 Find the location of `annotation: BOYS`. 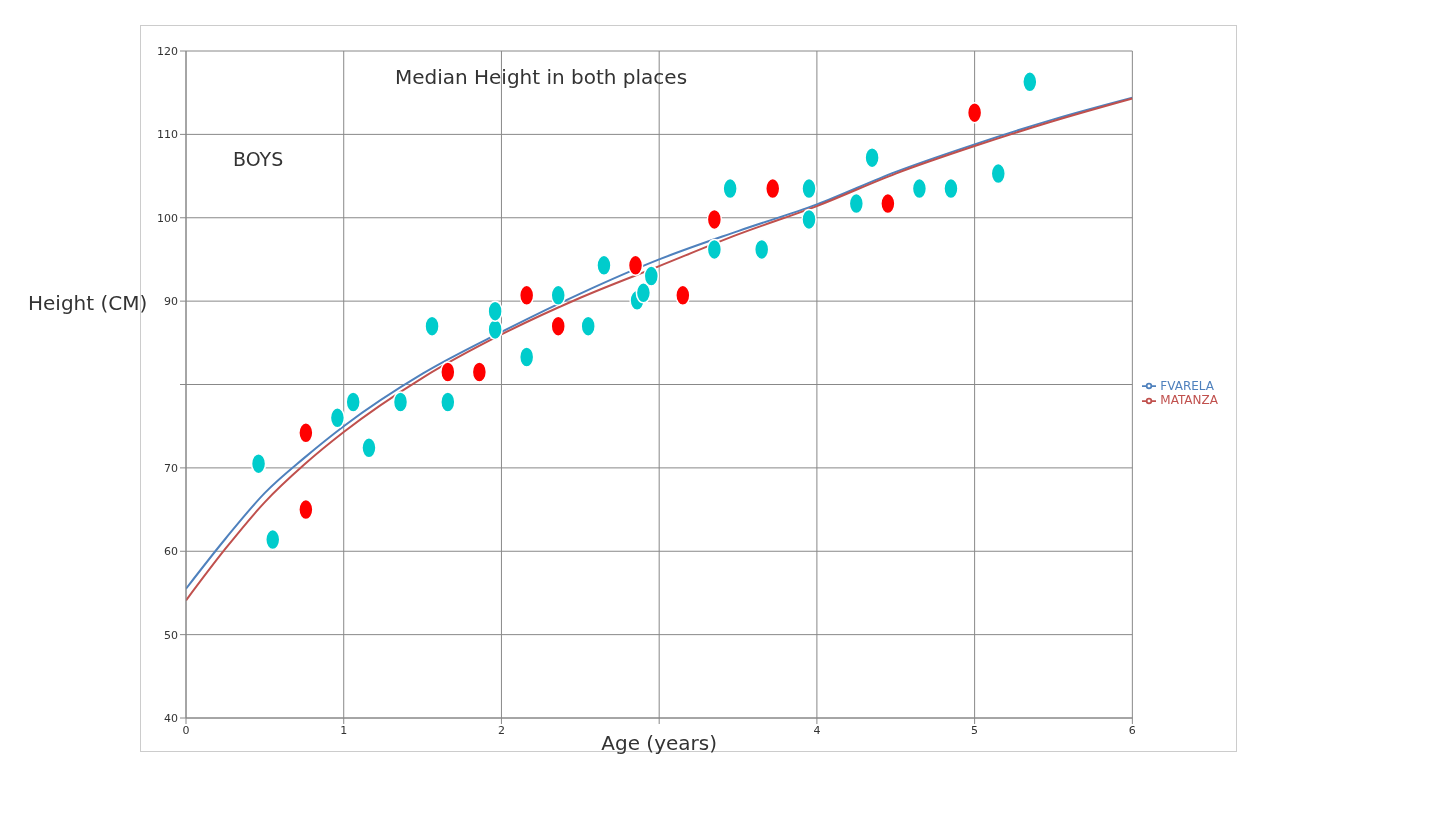

annotation: BOYS is located at coordinates (258, 159).